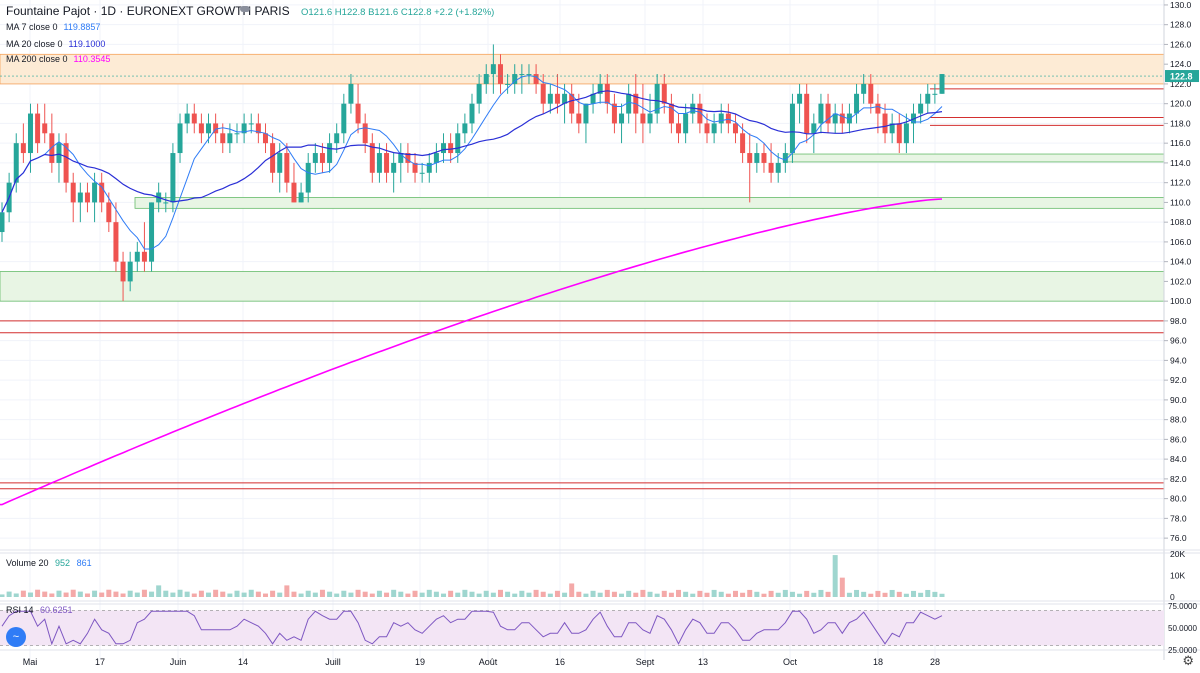  What do you see at coordinates (53, 27) in the screenshot?
I see `ma7-legend: MA 7 close 0 119.8857` at bounding box center [53, 27].